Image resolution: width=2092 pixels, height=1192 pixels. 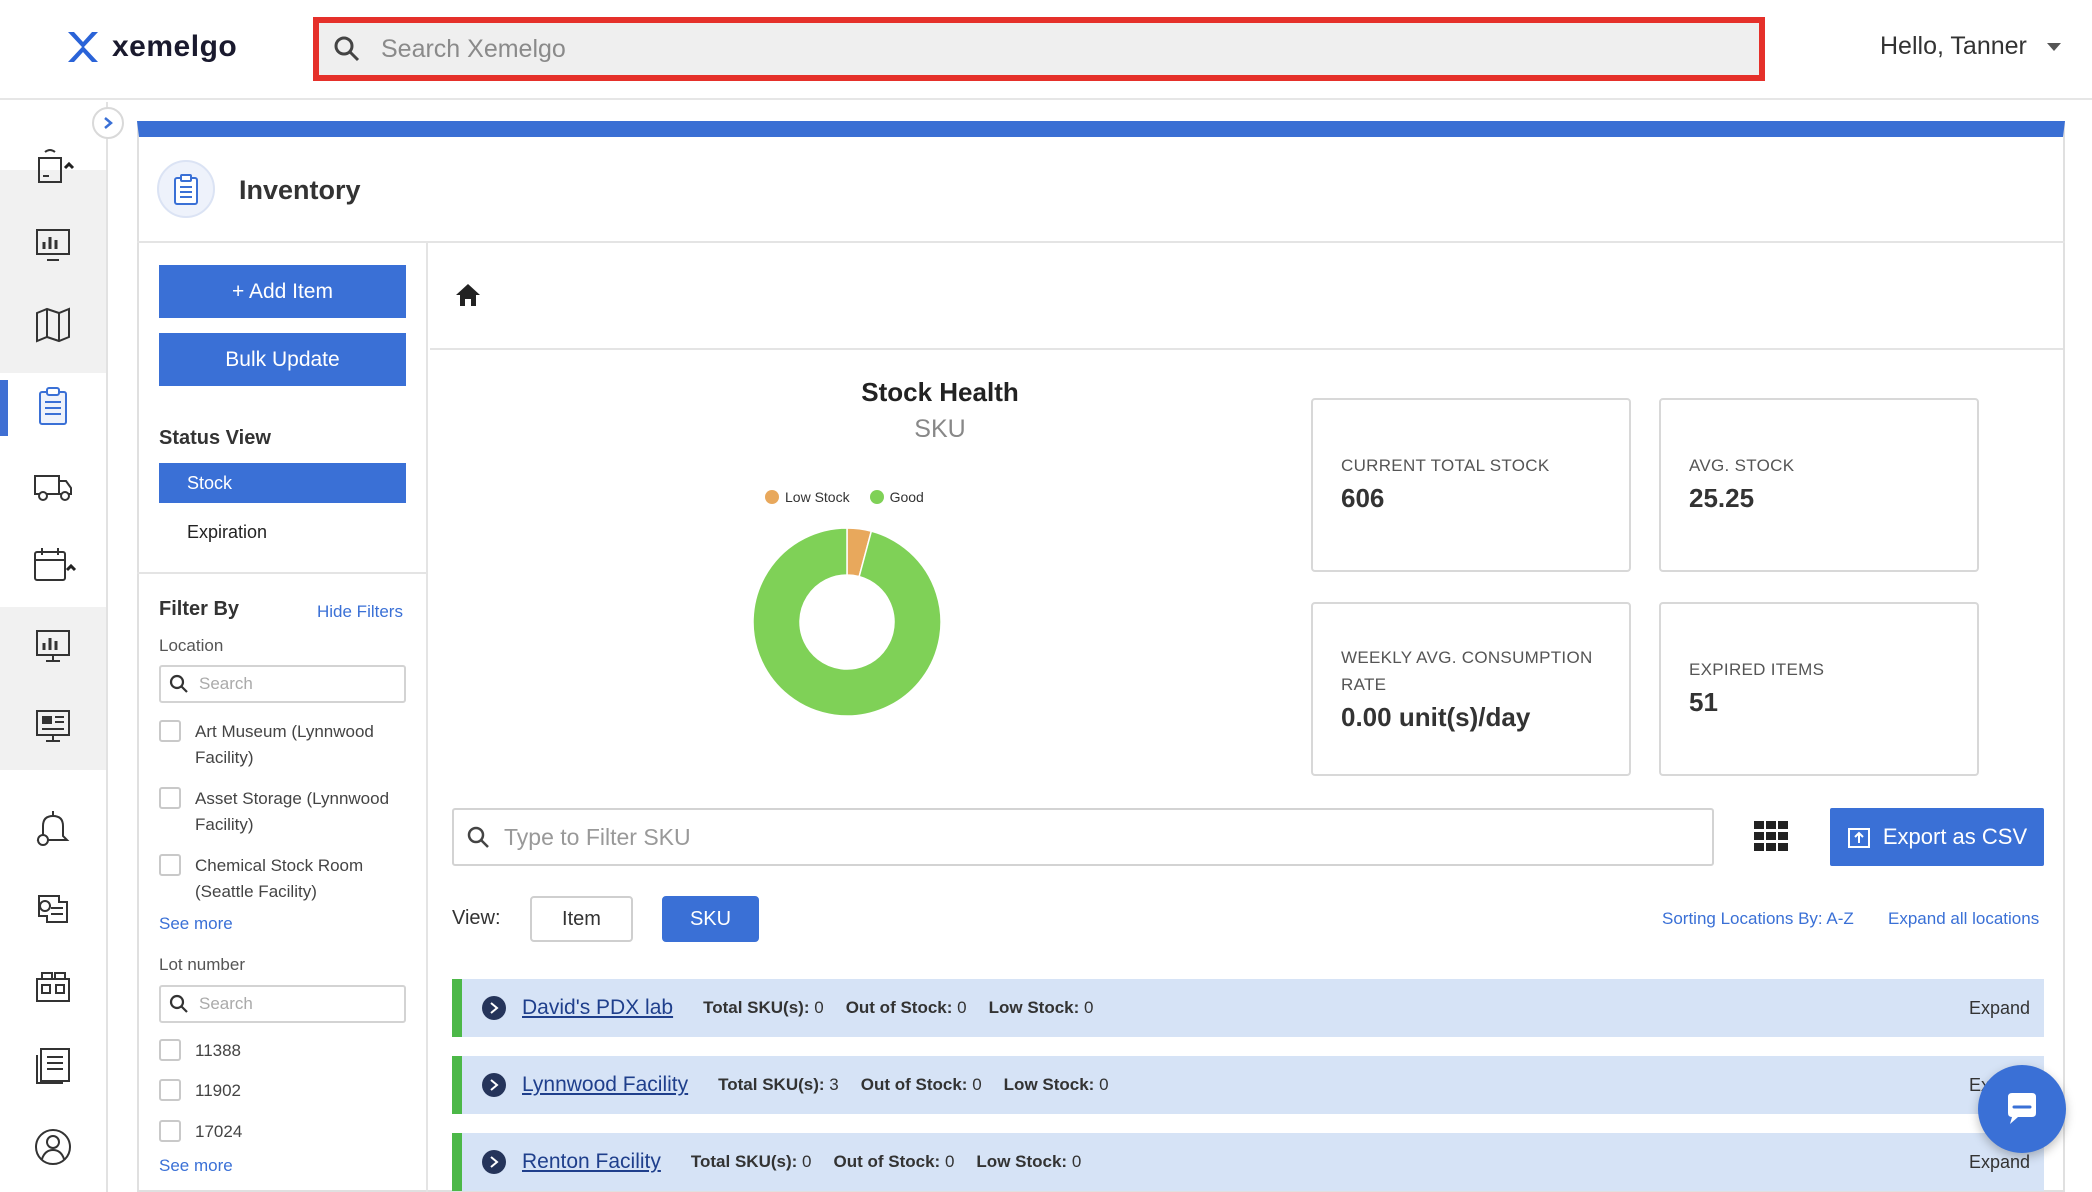 What do you see at coordinates (1101, 190) in the screenshot?
I see `page-header: Inventory` at bounding box center [1101, 190].